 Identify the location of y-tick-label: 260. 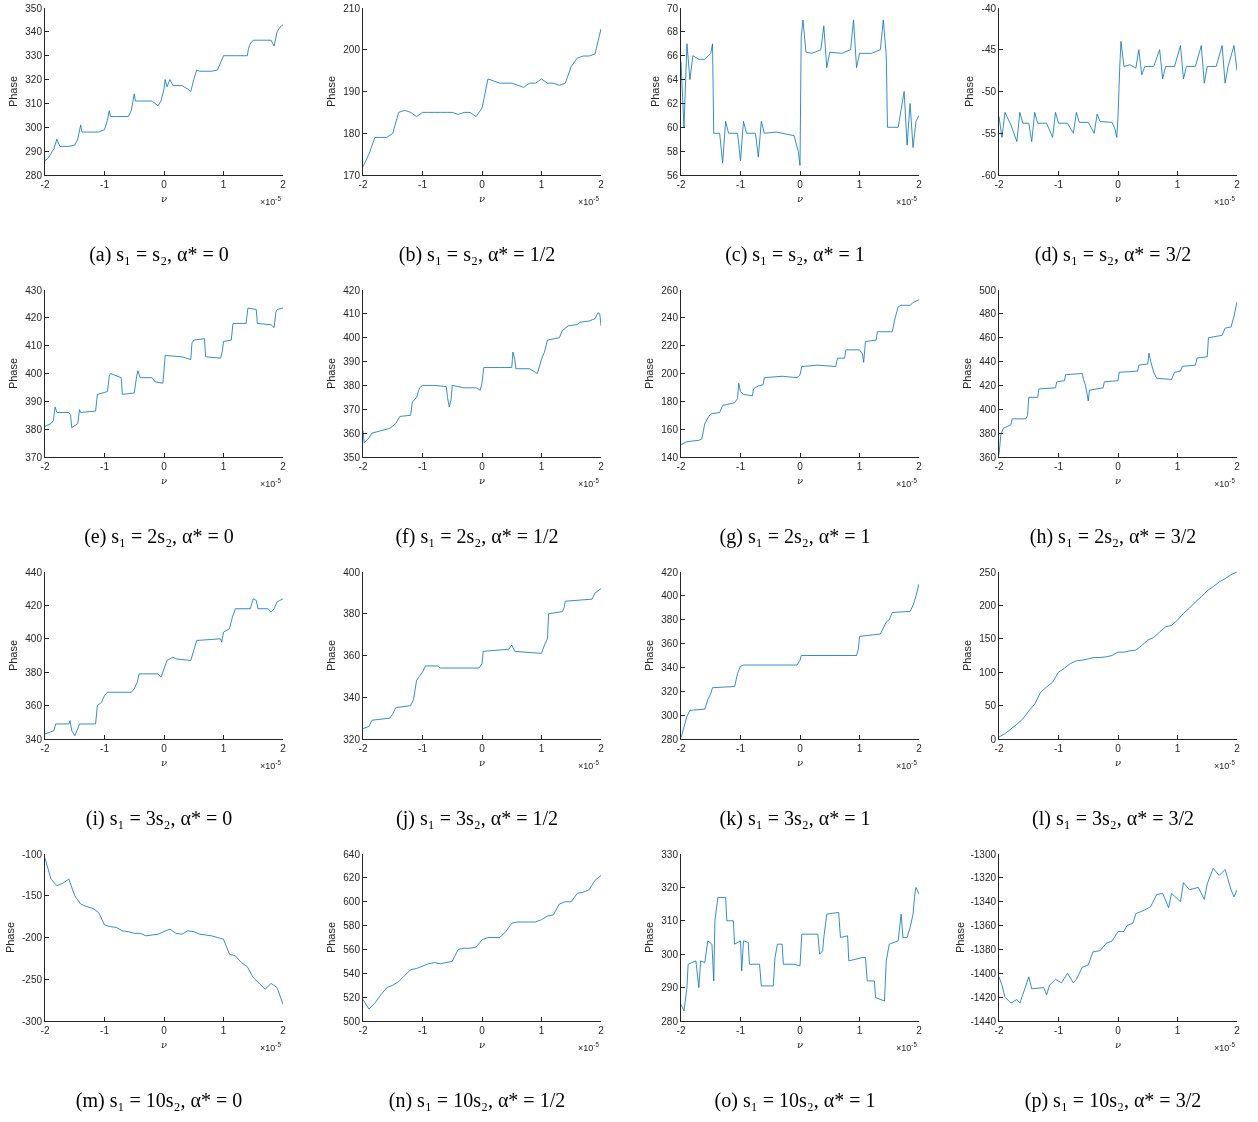
(670, 290).